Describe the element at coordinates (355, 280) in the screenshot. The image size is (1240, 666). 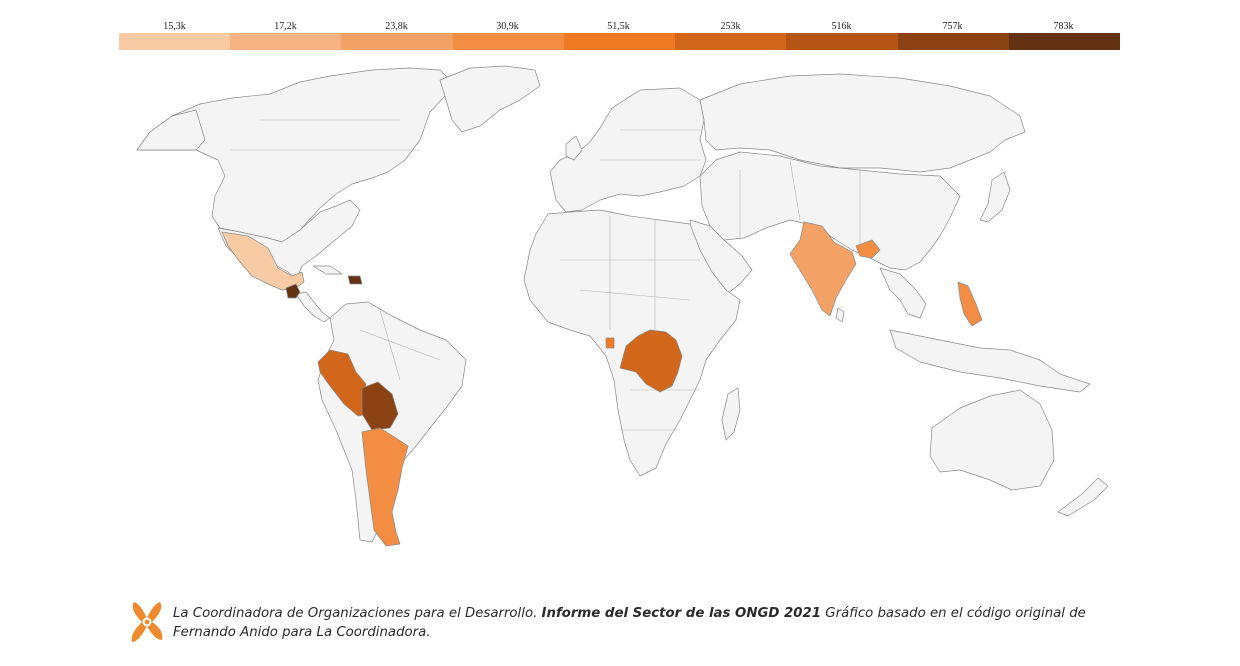
I see `country-dominican-republic` at that location.